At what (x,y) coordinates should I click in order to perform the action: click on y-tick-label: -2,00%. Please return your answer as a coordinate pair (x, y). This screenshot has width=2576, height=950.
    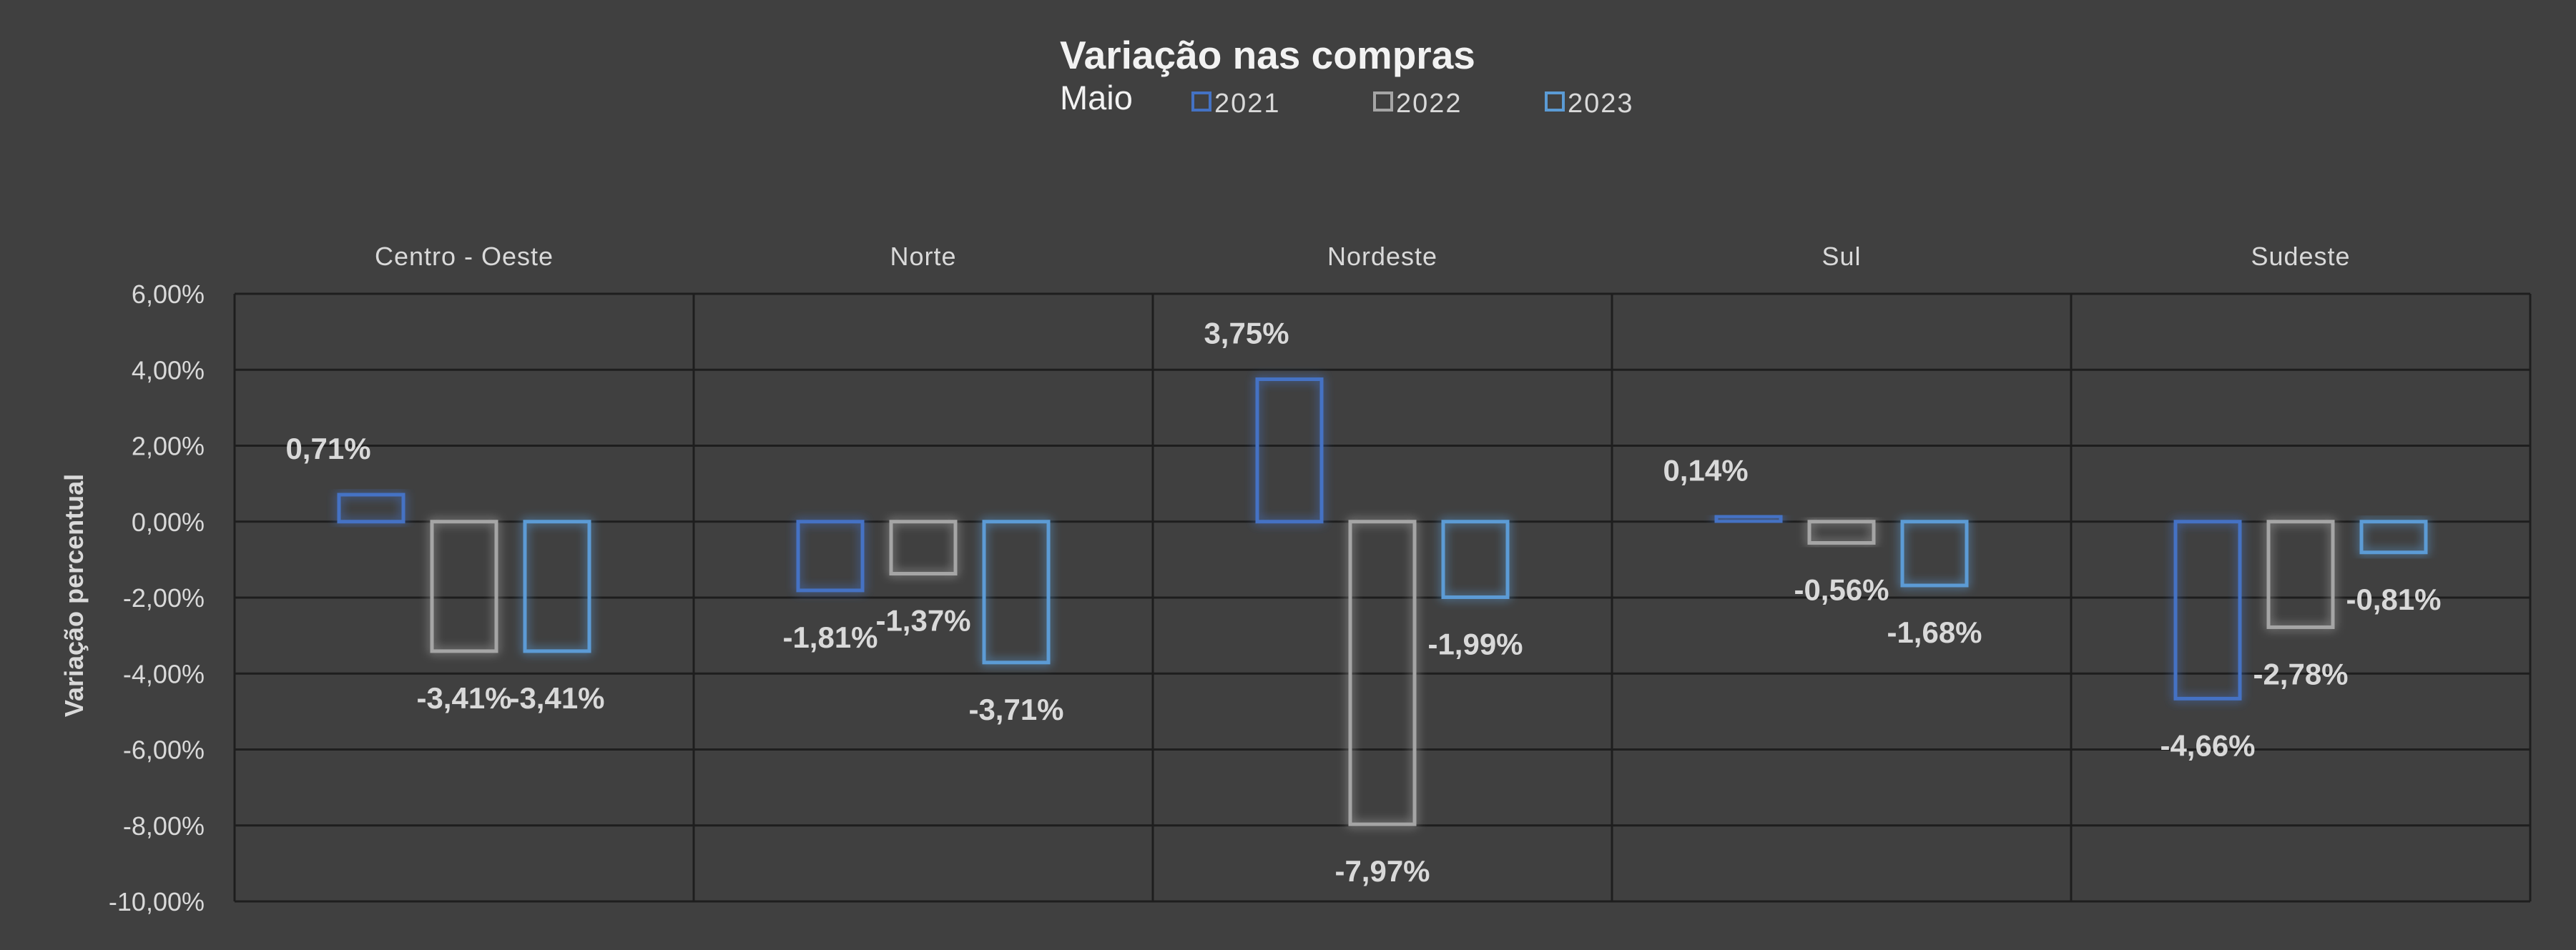
    Looking at the image, I should click on (164, 598).